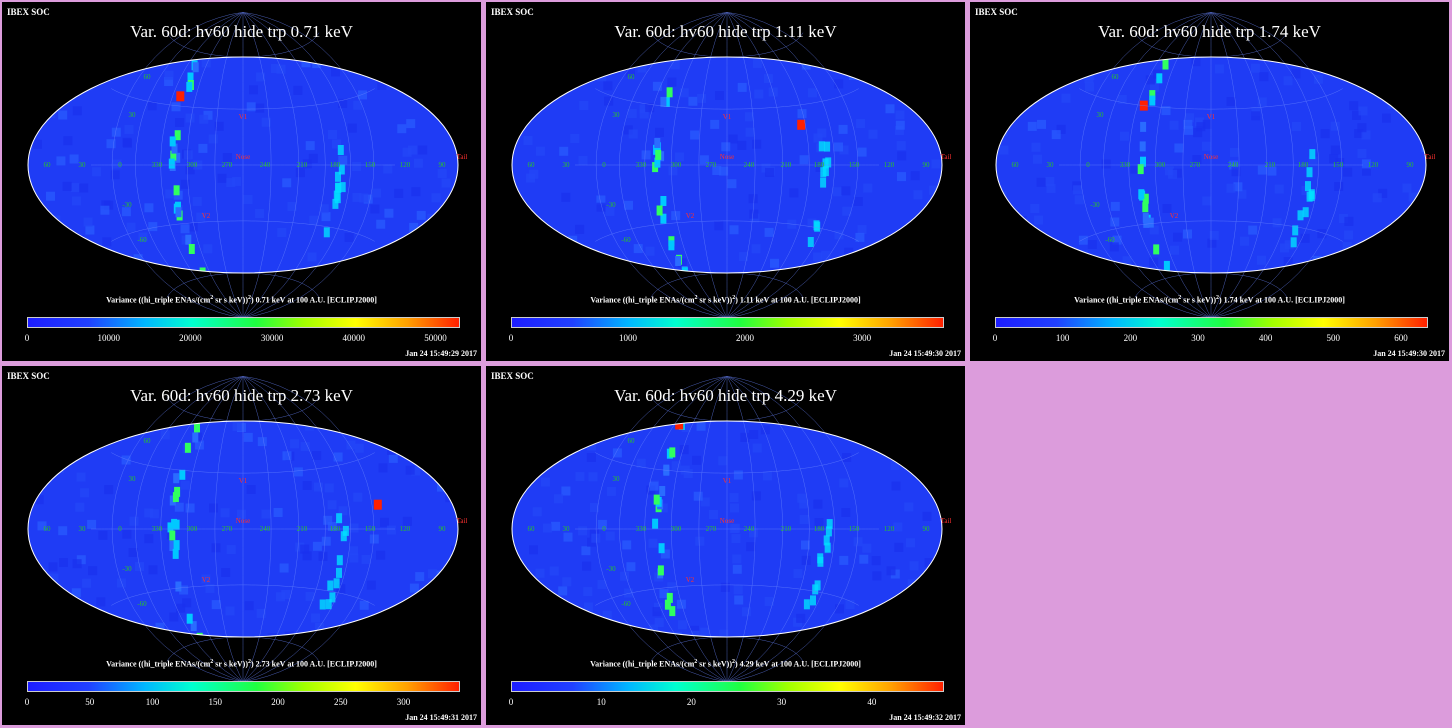  I want to click on longitude-label: 210, so click(302, 165).